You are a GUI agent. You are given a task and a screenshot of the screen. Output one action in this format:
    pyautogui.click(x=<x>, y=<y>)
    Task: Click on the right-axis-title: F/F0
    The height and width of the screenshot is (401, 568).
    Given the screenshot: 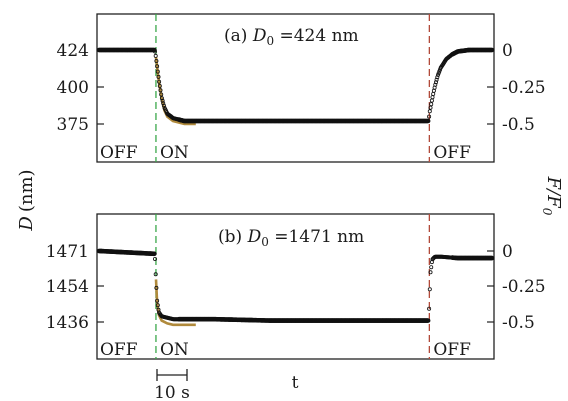 What is the action you would take?
    pyautogui.click(x=552, y=196)
    